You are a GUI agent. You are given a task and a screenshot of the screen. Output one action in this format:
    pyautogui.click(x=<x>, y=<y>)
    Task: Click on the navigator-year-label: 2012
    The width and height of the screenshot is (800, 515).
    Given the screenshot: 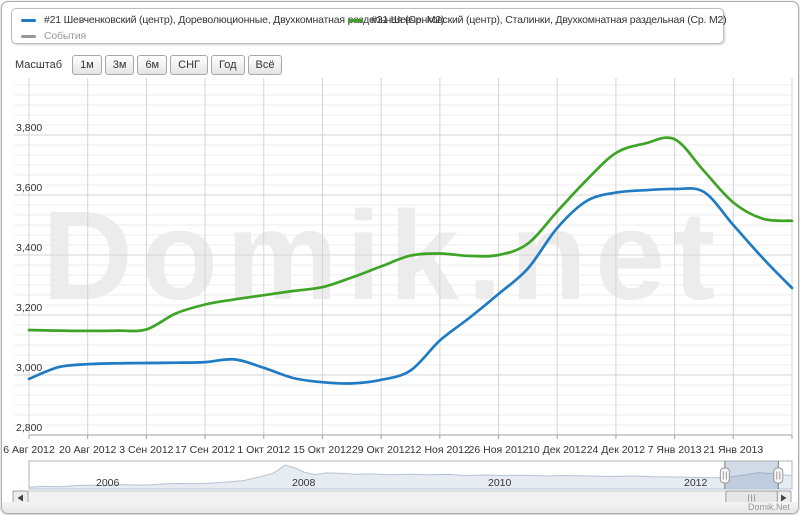 What is the action you would take?
    pyautogui.click(x=696, y=483)
    